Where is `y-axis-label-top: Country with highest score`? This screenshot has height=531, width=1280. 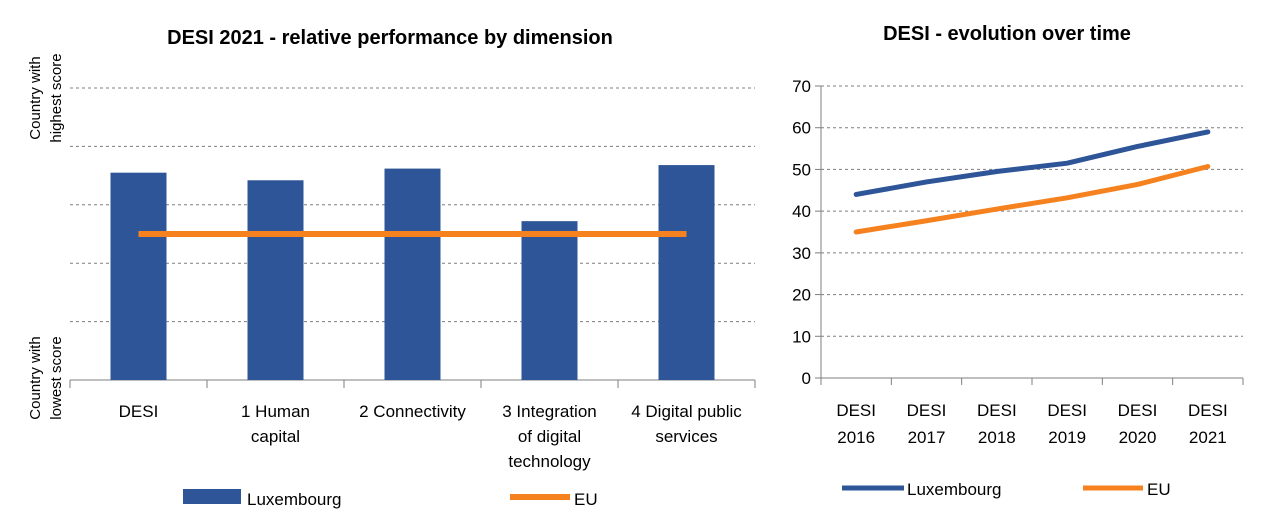
y-axis-label-top: Country with highest score is located at coordinates (46, 97).